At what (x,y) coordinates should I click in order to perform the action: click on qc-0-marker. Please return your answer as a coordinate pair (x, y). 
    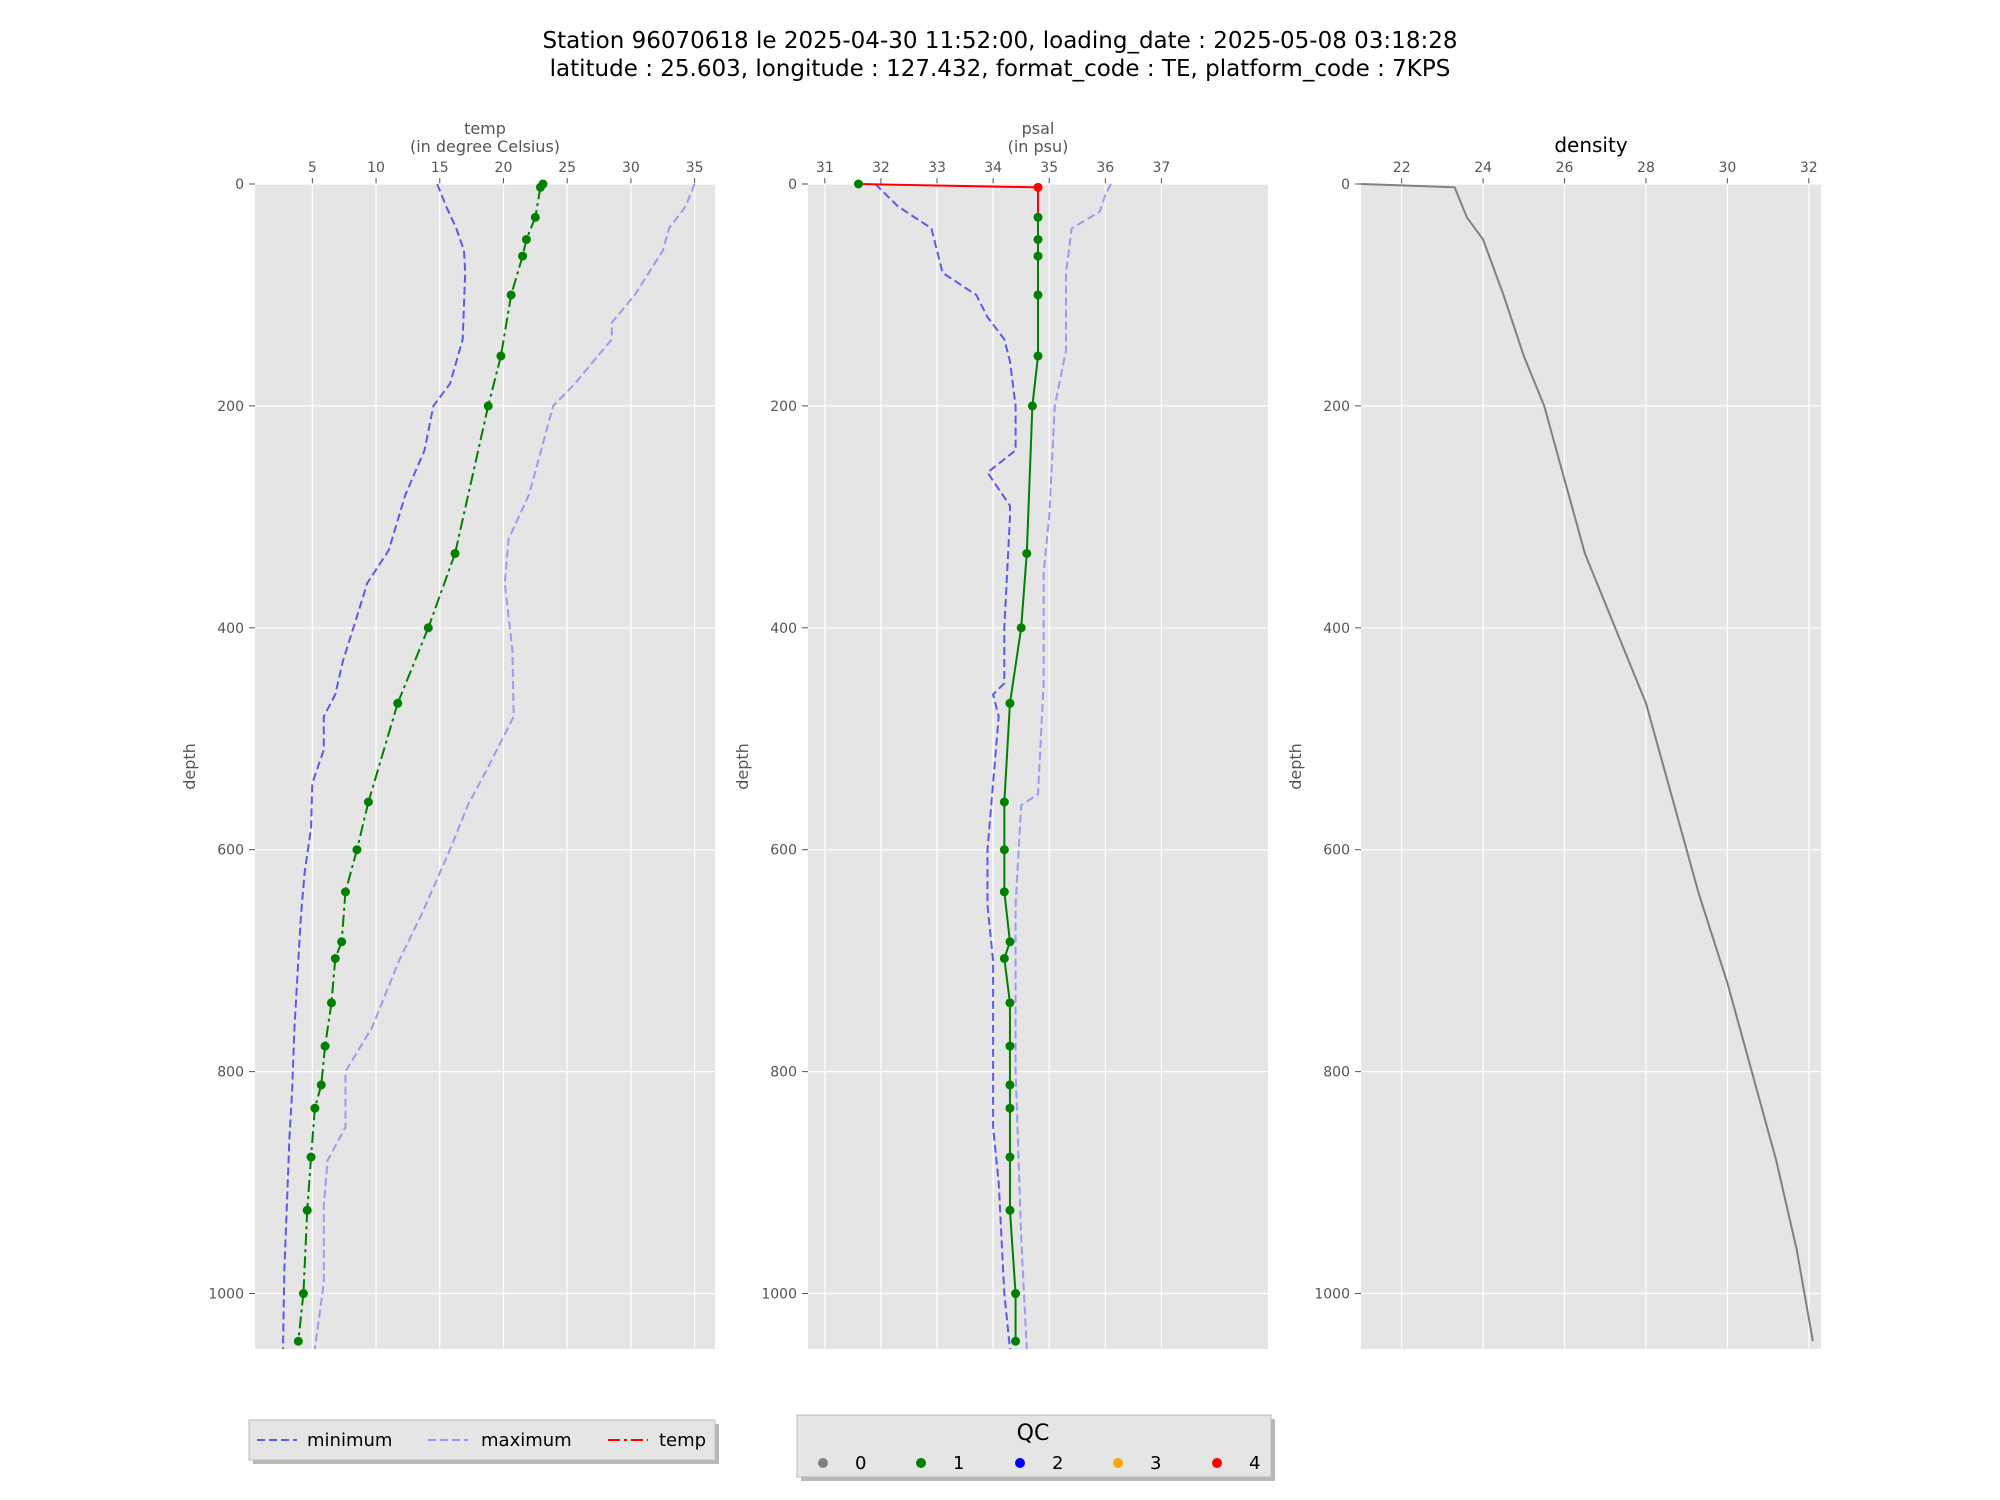
    Looking at the image, I should click on (823, 1463).